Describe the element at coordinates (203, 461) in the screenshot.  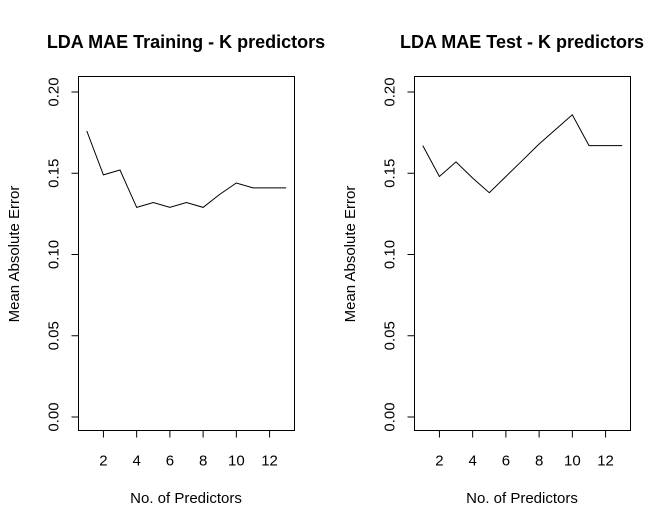
I see `x-tick-label-training: 8` at that location.